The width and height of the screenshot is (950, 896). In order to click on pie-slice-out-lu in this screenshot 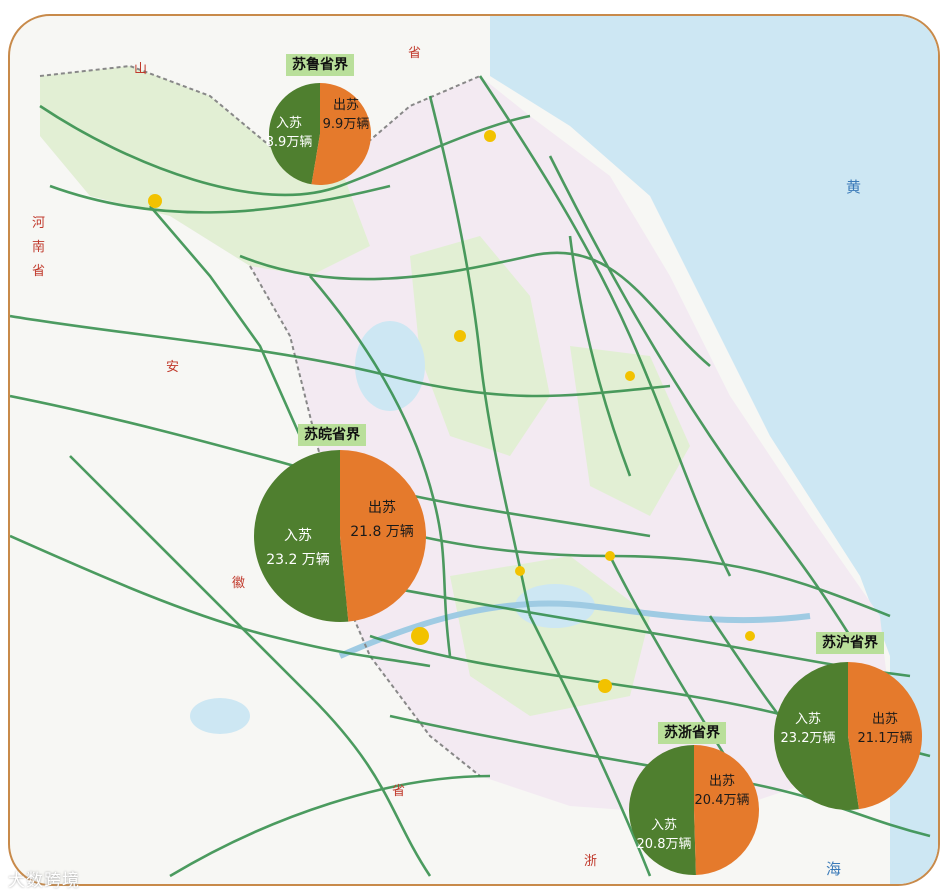, I will do `click(341, 134)`.